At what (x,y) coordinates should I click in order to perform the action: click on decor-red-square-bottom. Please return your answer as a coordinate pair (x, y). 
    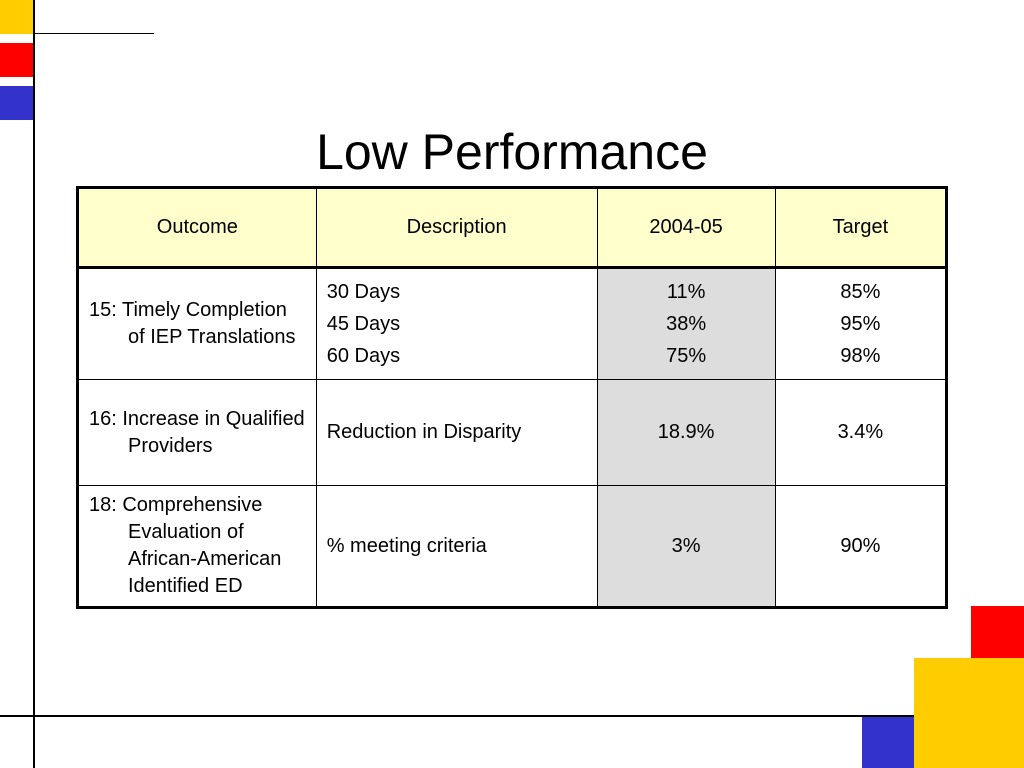
    Looking at the image, I should click on (997, 632).